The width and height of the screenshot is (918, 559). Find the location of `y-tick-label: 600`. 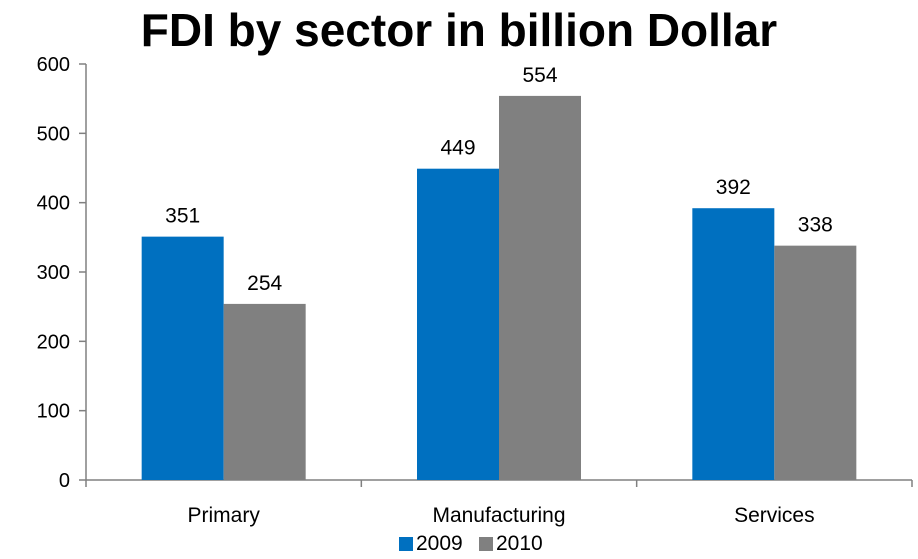

y-tick-label: 600 is located at coordinates (53, 65).